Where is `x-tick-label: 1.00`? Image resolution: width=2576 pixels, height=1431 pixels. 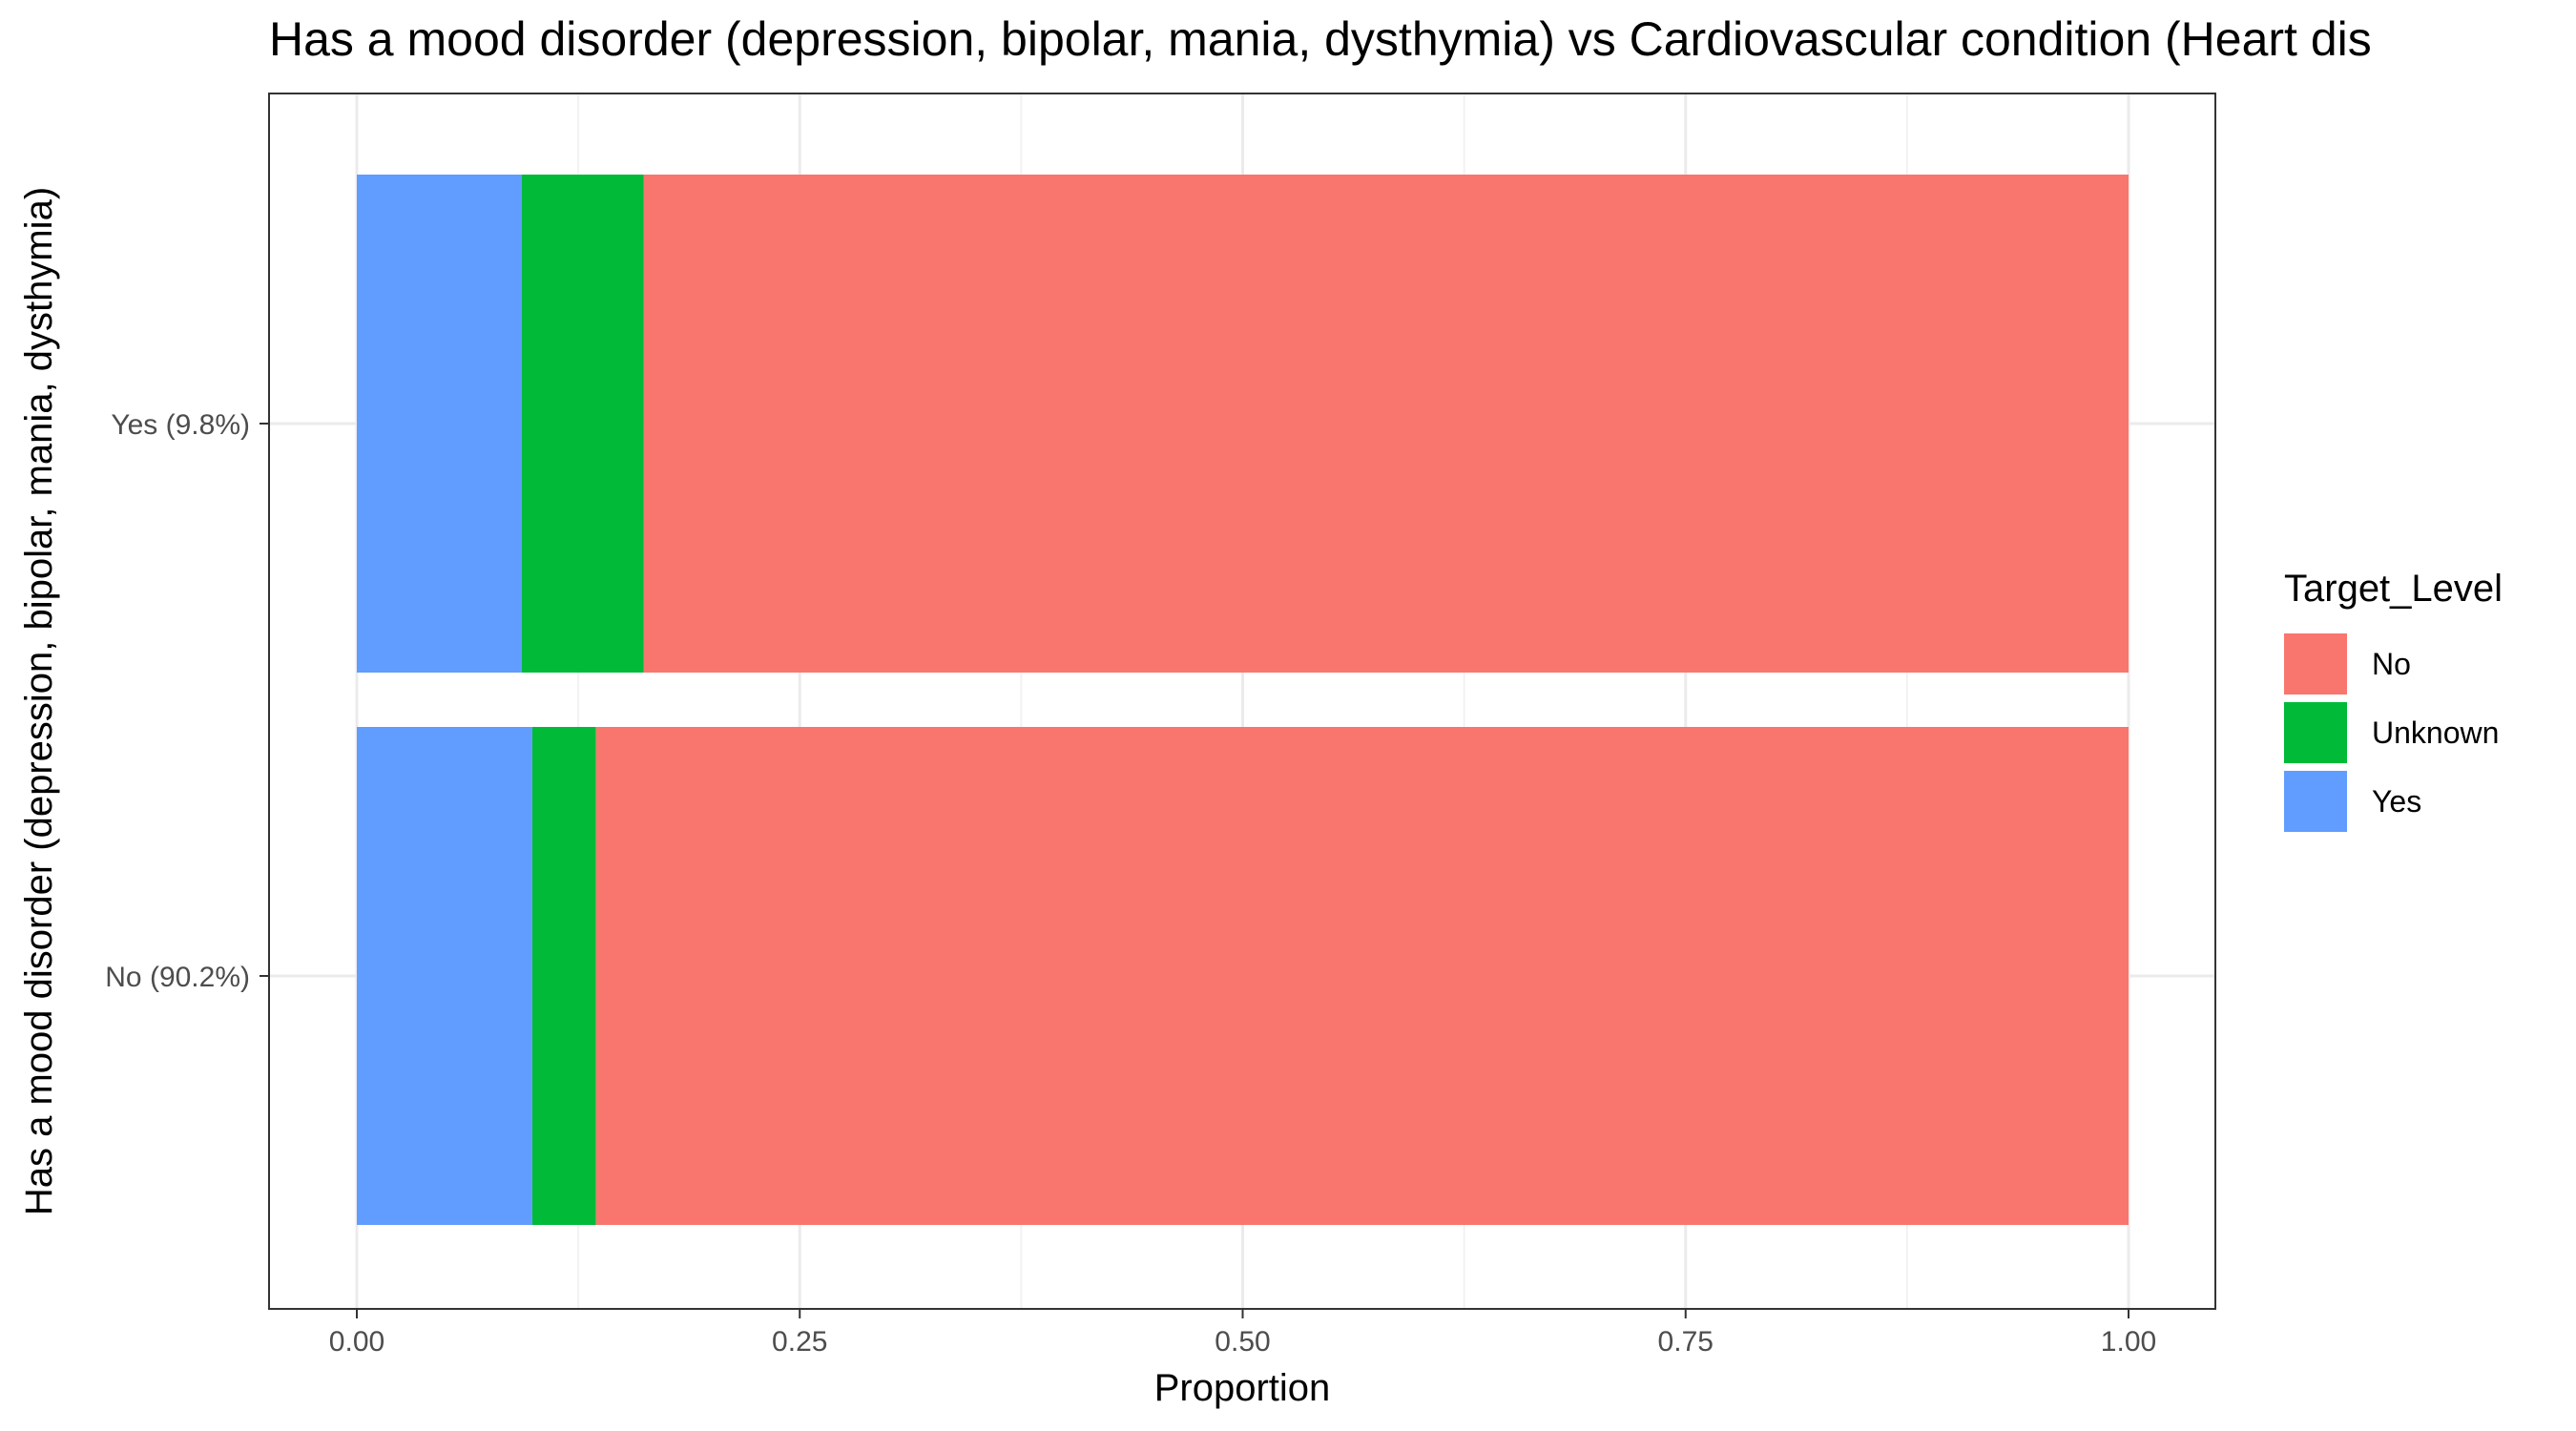 x-tick-label: 1.00 is located at coordinates (2128, 1342).